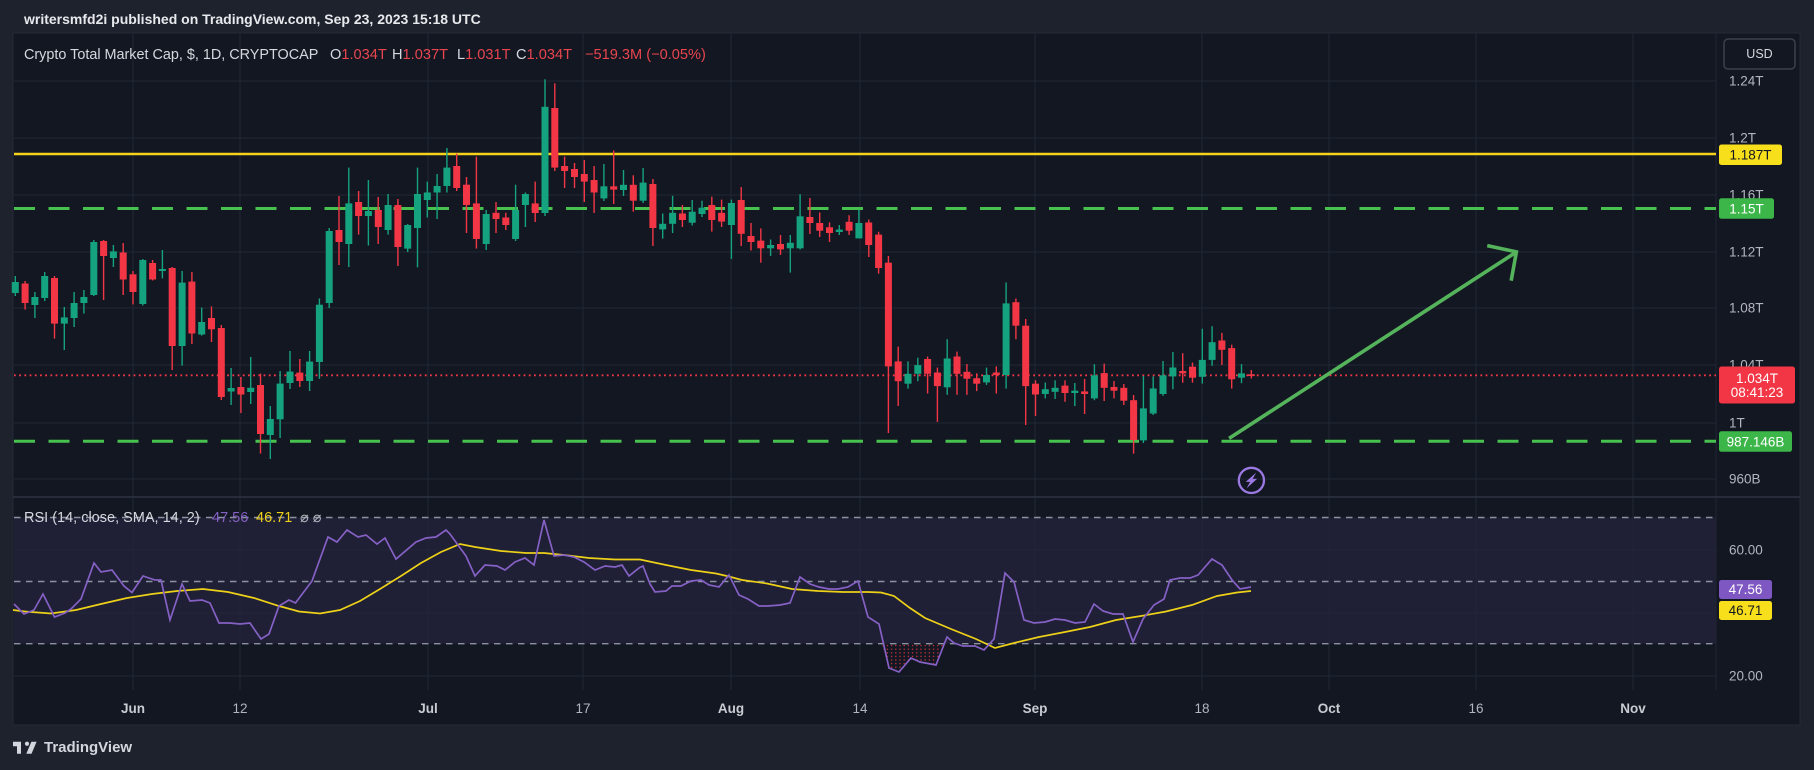  Describe the element at coordinates (428, 708) in the screenshot. I see `svg-text: Jul` at that location.